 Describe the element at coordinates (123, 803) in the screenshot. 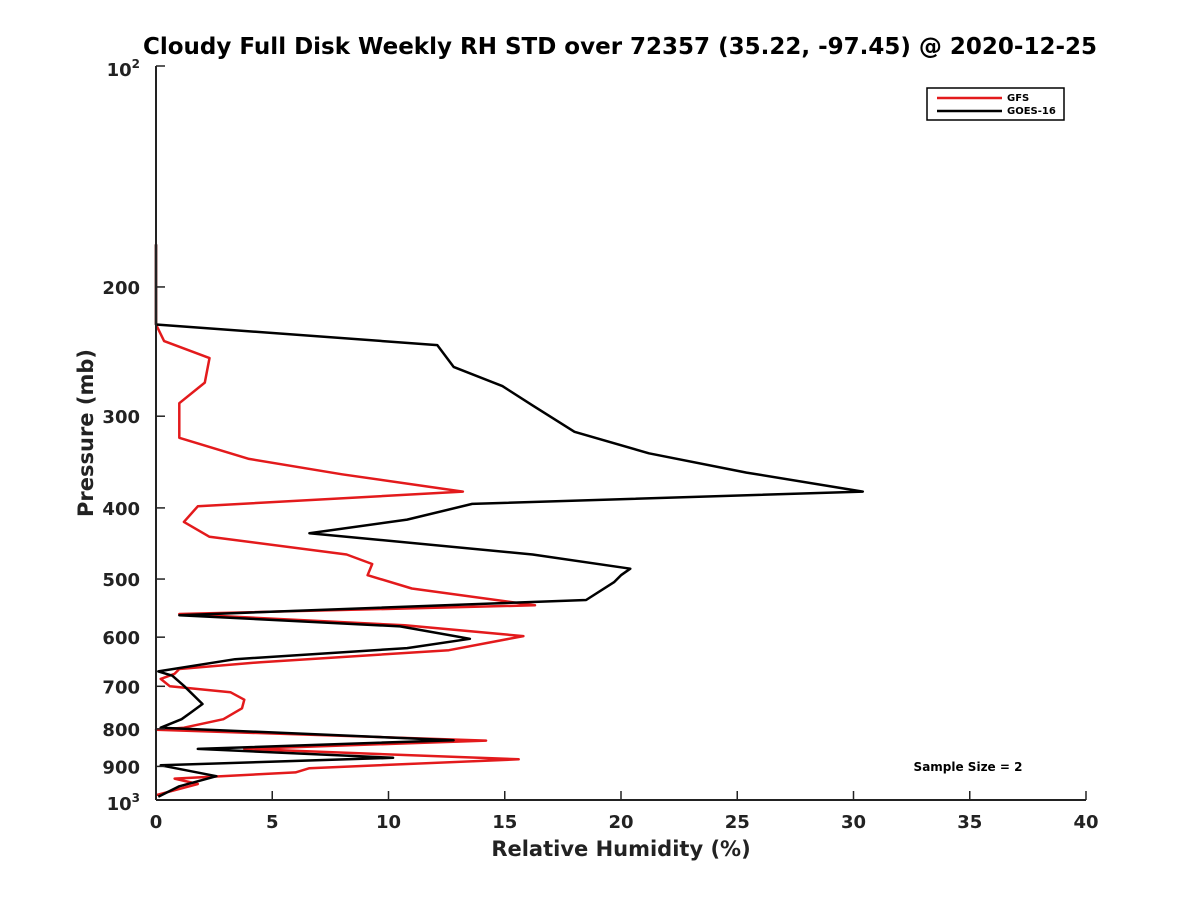

I see `y-tick-label-bottom: 103` at that location.